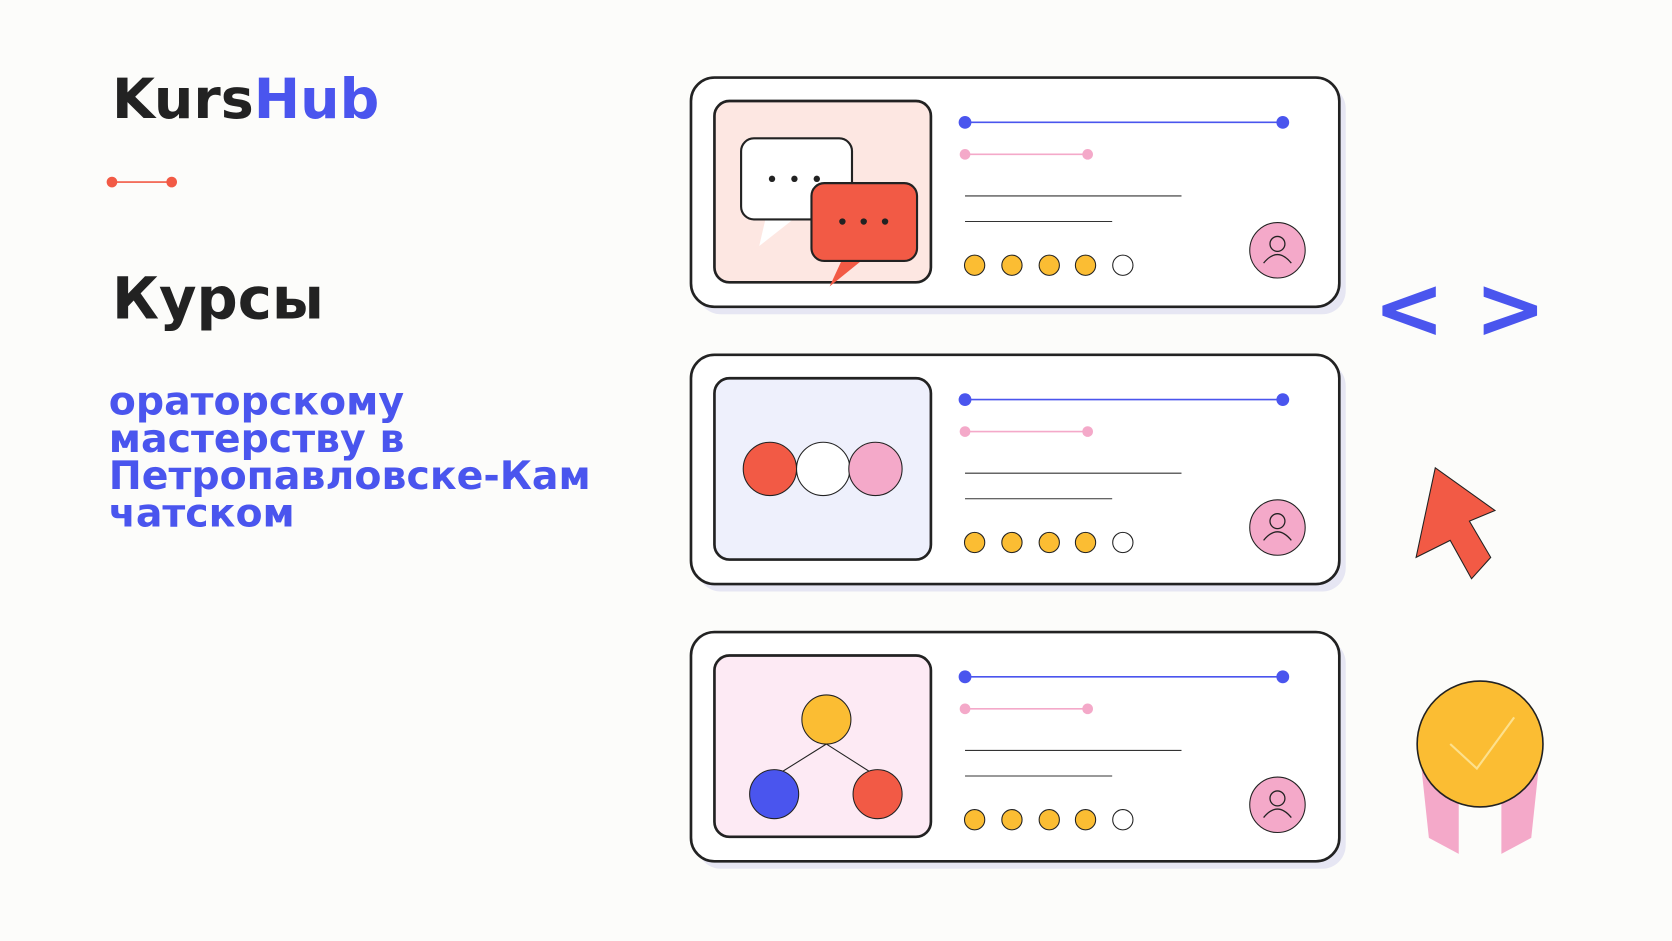  Describe the element at coordinates (183, 100) in the screenshot. I see `logo-part: Kurs` at that location.